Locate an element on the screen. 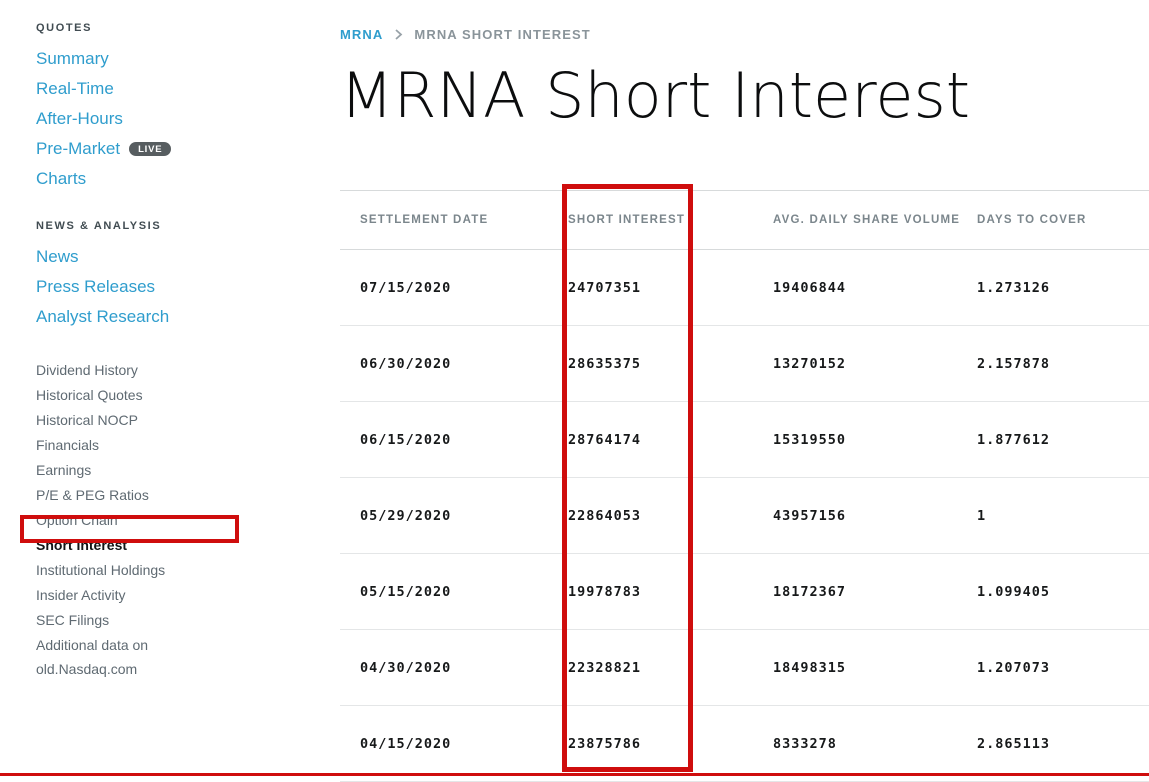 The height and width of the screenshot is (782, 1149). days-to-cover-cell: 1.099405 is located at coordinates (1014, 591).